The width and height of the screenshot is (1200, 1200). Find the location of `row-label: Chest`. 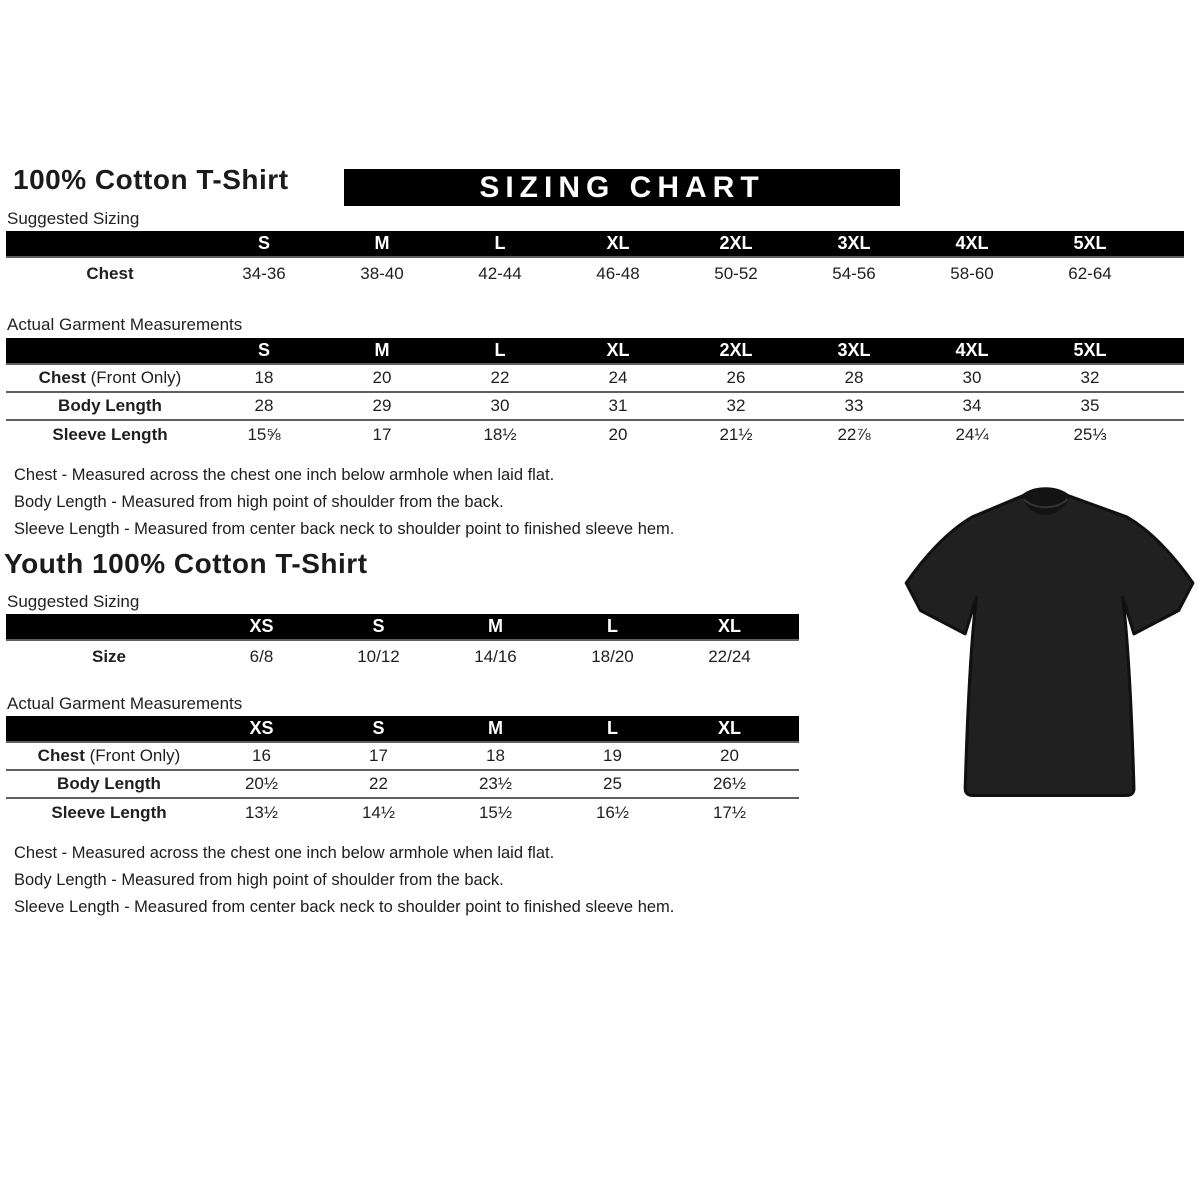

row-label: Chest is located at coordinates (110, 273).